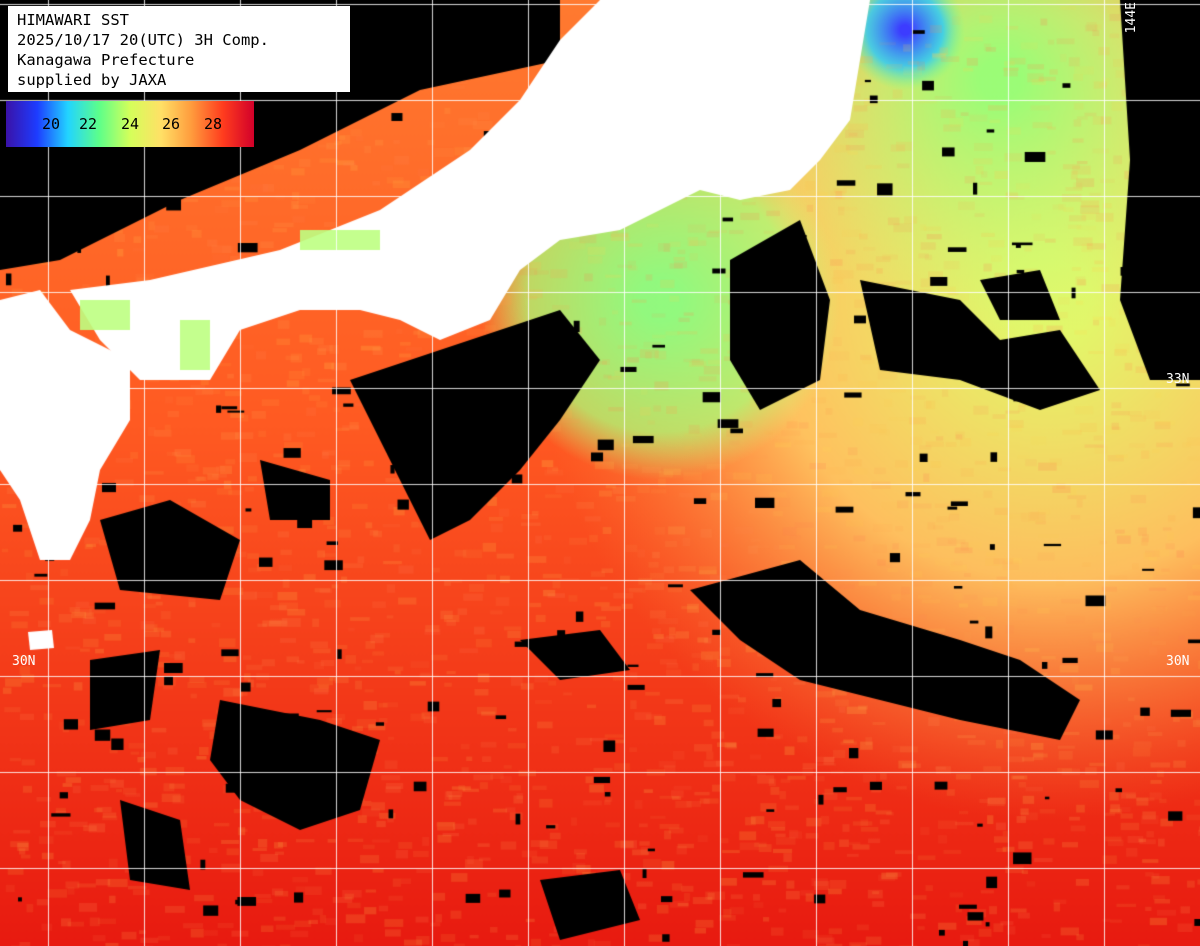 This screenshot has height=946, width=1200. What do you see at coordinates (1131, 18) in the screenshot?
I see `lon-label-144e: 144E` at bounding box center [1131, 18].